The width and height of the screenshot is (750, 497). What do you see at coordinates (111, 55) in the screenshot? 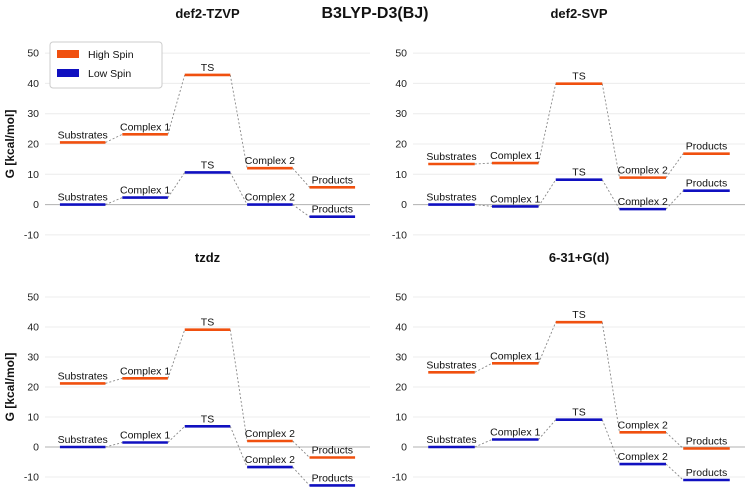
I see `legend-label: High Spin` at bounding box center [111, 55].